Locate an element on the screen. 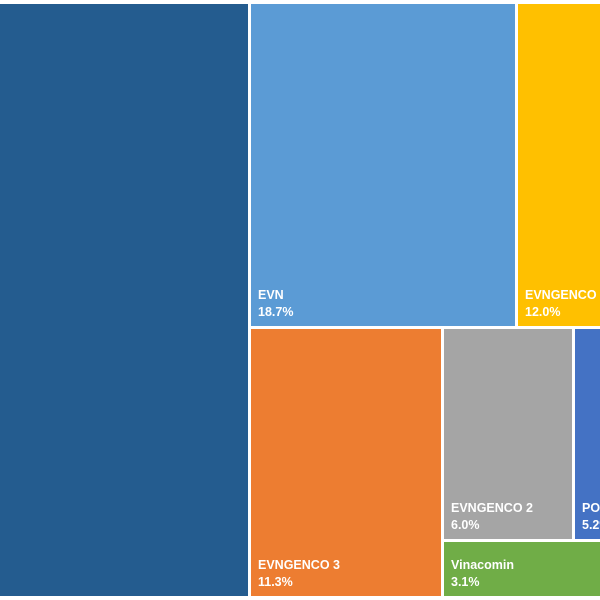 This screenshot has height=600, width=600. treemap-tile-evngenco-1: EVNGENCO 1 12.0% is located at coordinates (559, 165).